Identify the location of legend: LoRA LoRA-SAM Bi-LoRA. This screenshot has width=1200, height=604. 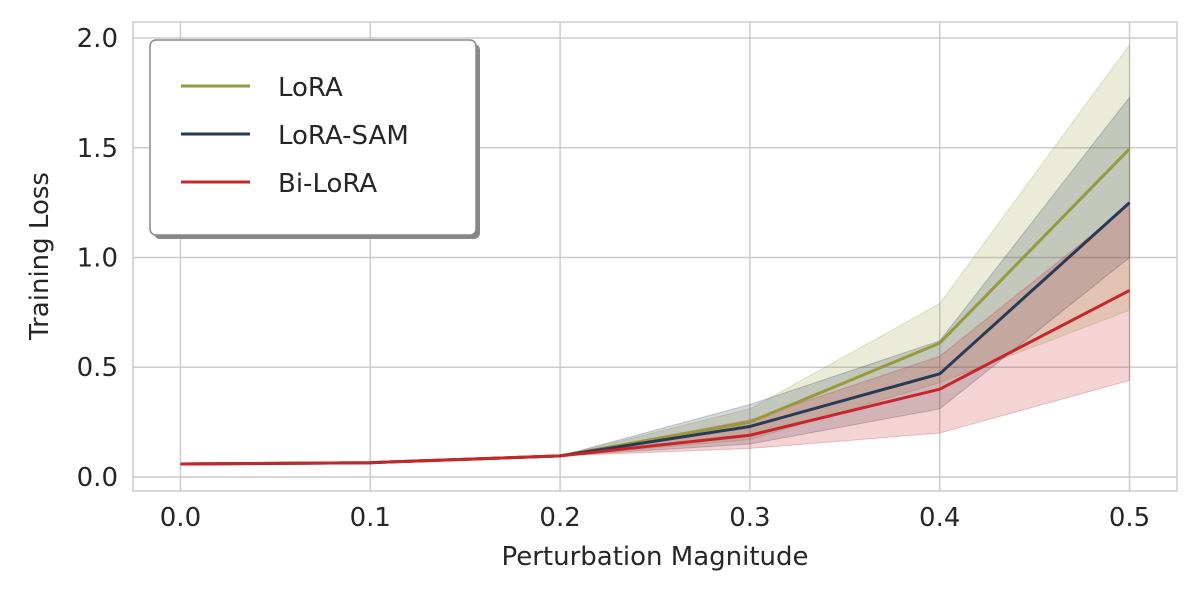
(315, 139).